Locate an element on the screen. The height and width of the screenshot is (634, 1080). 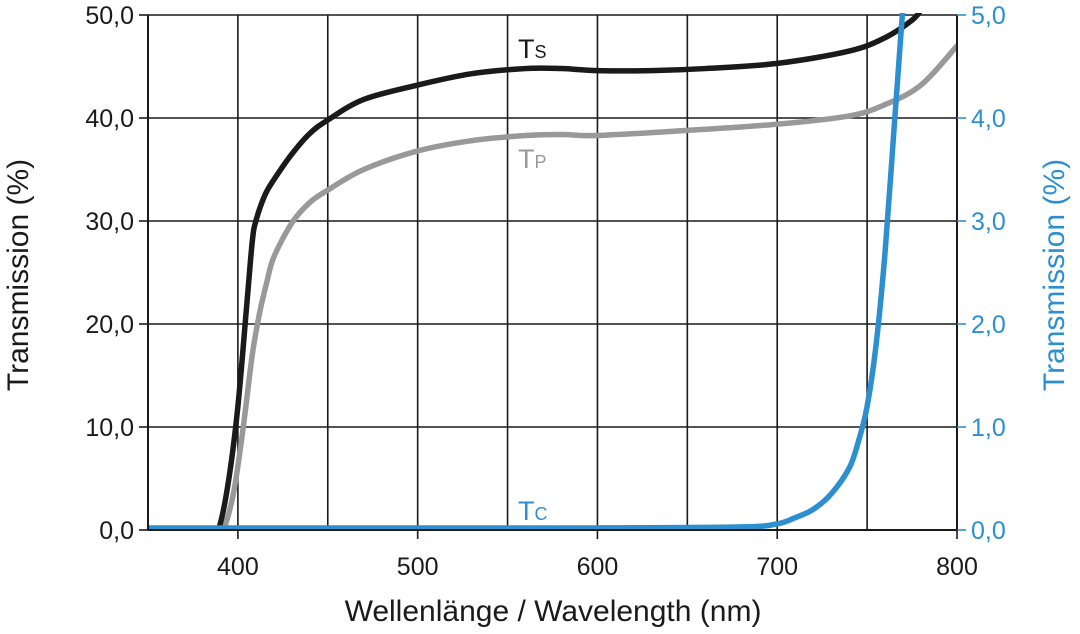
y-tick-label-left: 0,0 is located at coordinates (116, 531).